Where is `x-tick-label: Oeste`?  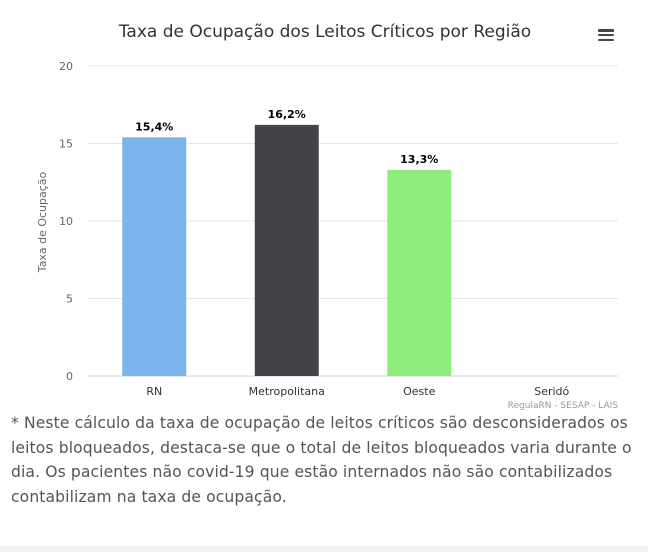
x-tick-label: Oeste is located at coordinates (419, 391).